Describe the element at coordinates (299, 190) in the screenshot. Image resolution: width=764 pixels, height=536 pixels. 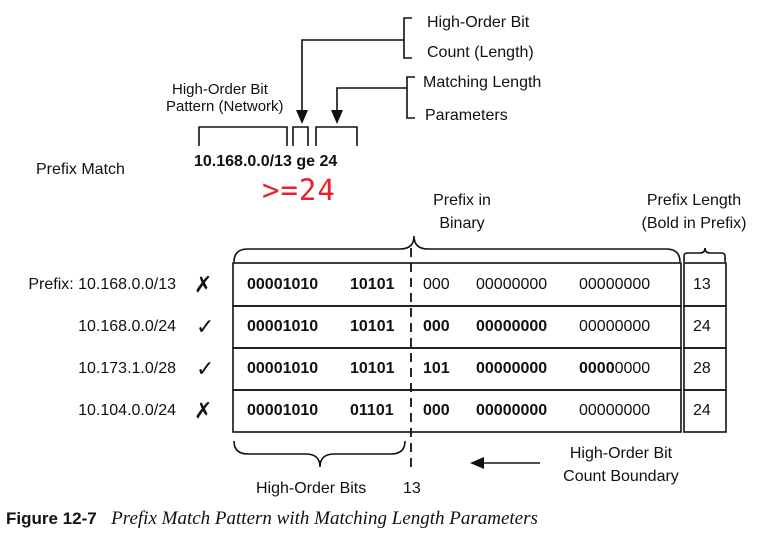
I see `handwritten-note: >=24` at that location.